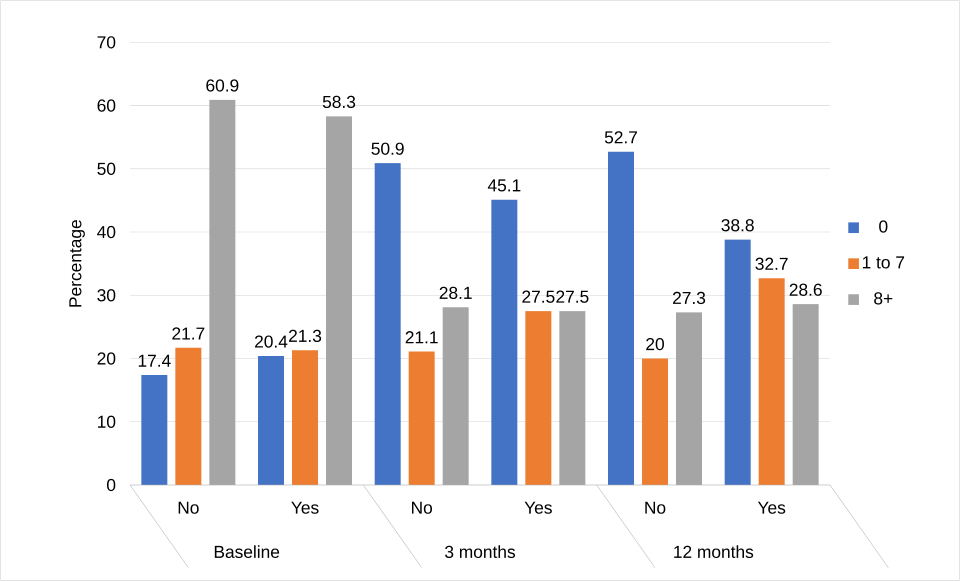 The height and width of the screenshot is (581, 960). What do you see at coordinates (480, 551) in the screenshot?
I see `text: 3 months` at bounding box center [480, 551].